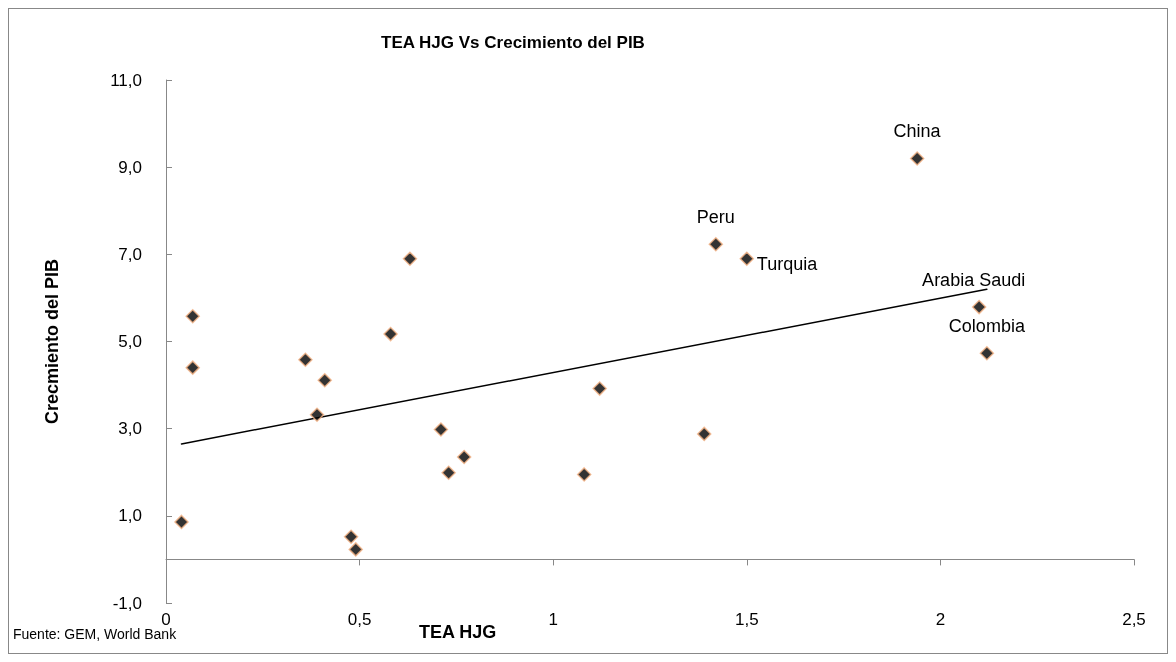 Image resolution: width=1176 pixels, height=662 pixels. Describe the element at coordinates (130, 167) in the screenshot. I see `y-tick-label: 9,0` at that location.